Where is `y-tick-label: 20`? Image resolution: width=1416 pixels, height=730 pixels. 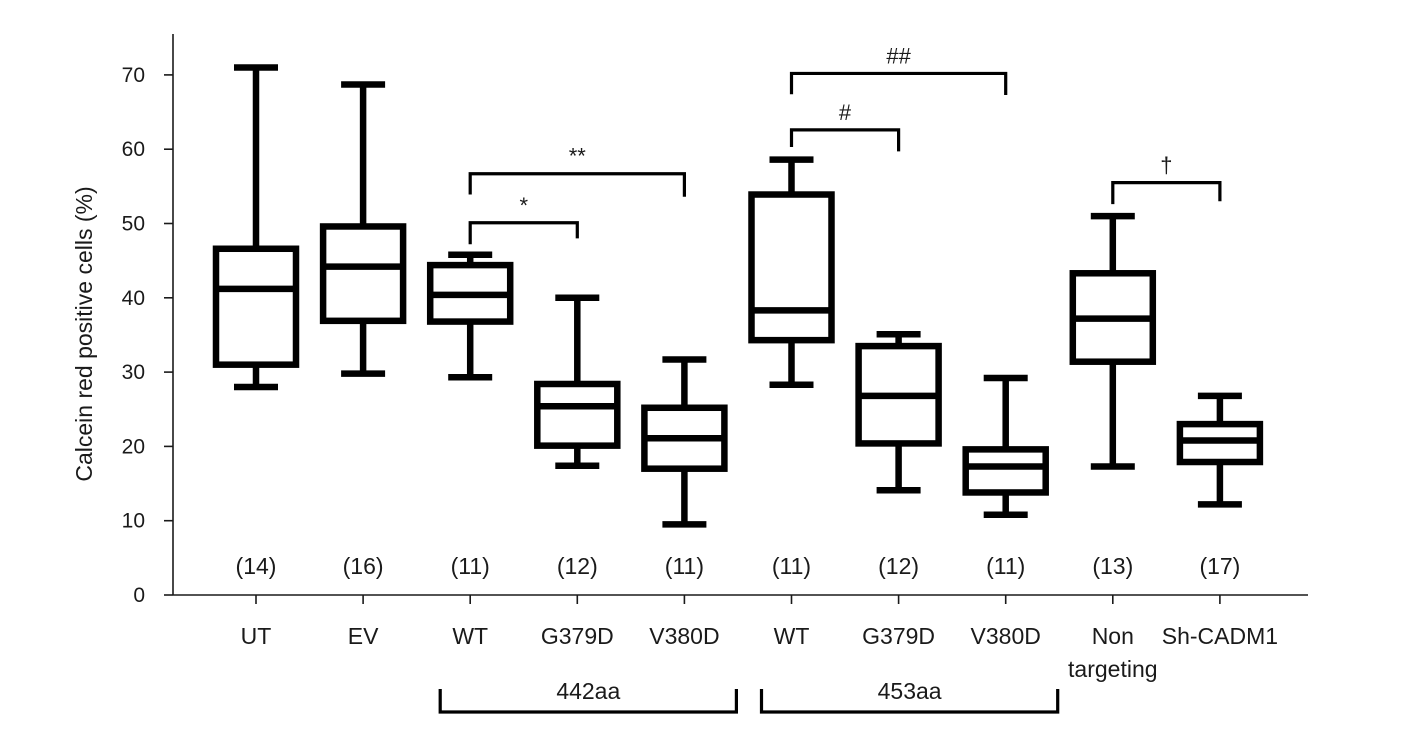 y-tick-label: 20 is located at coordinates (133, 446).